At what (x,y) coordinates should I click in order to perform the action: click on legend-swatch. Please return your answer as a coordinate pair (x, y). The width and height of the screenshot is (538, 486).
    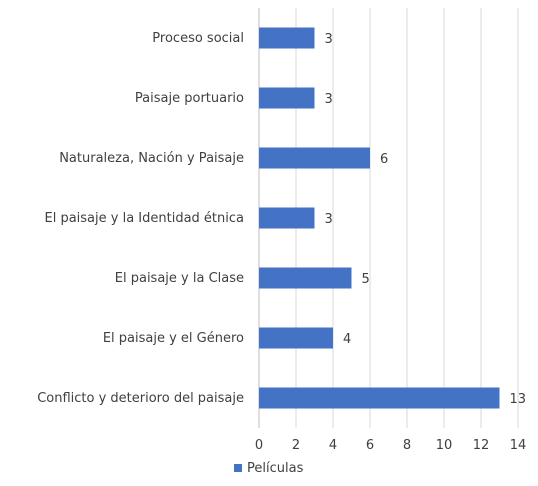
    Looking at the image, I should click on (238, 468).